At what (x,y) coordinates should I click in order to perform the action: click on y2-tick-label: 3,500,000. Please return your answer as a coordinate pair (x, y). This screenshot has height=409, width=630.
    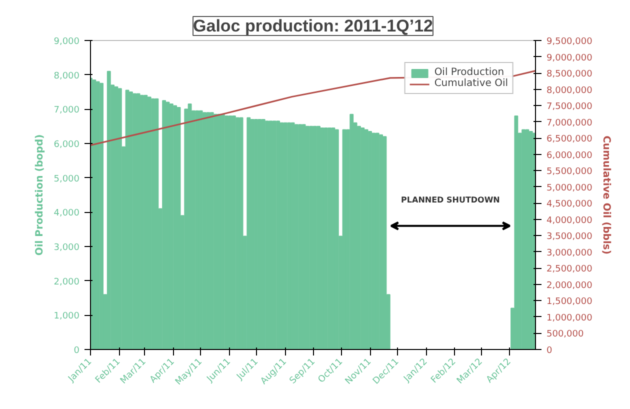
    Looking at the image, I should click on (569, 237).